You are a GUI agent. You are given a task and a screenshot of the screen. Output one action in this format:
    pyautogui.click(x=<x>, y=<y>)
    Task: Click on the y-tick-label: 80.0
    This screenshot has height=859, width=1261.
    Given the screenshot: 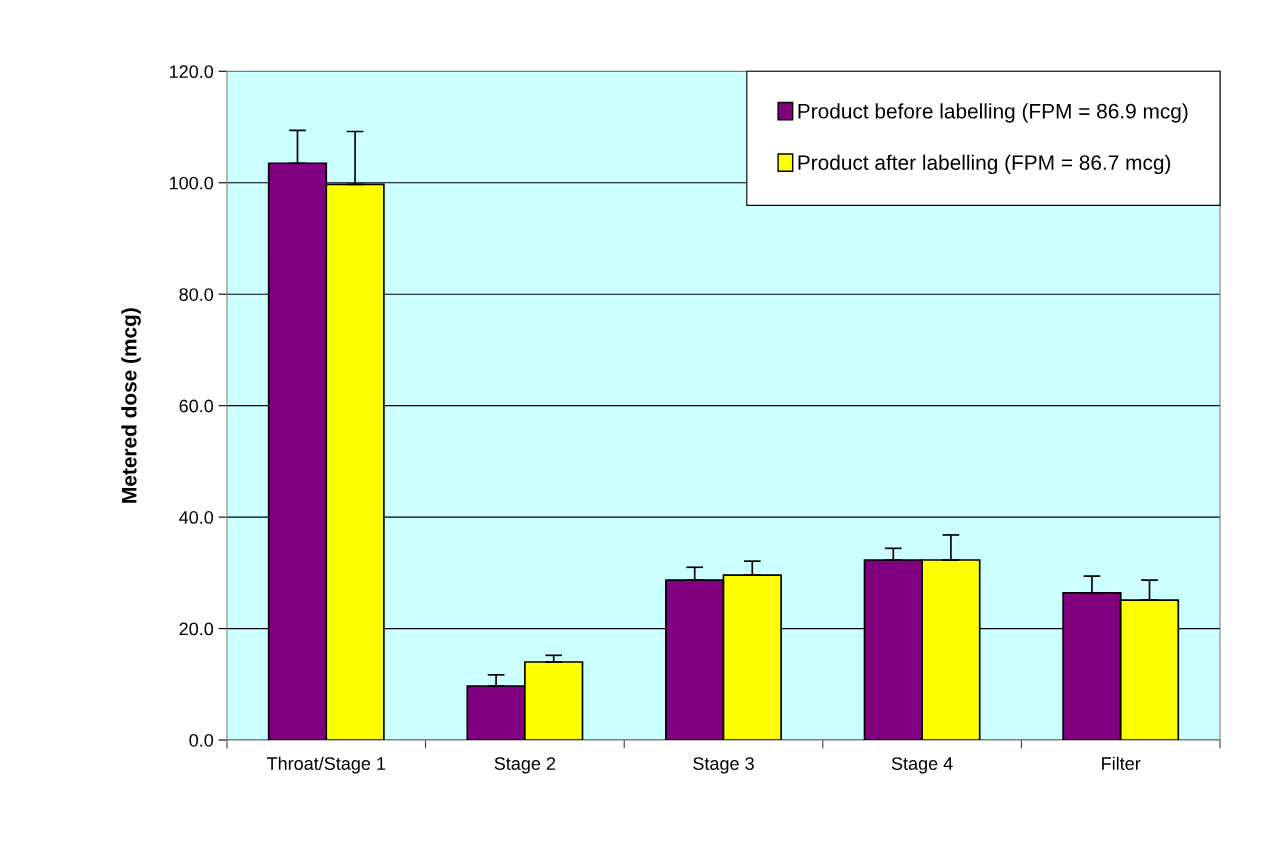 What is the action you would take?
    pyautogui.click(x=196, y=294)
    